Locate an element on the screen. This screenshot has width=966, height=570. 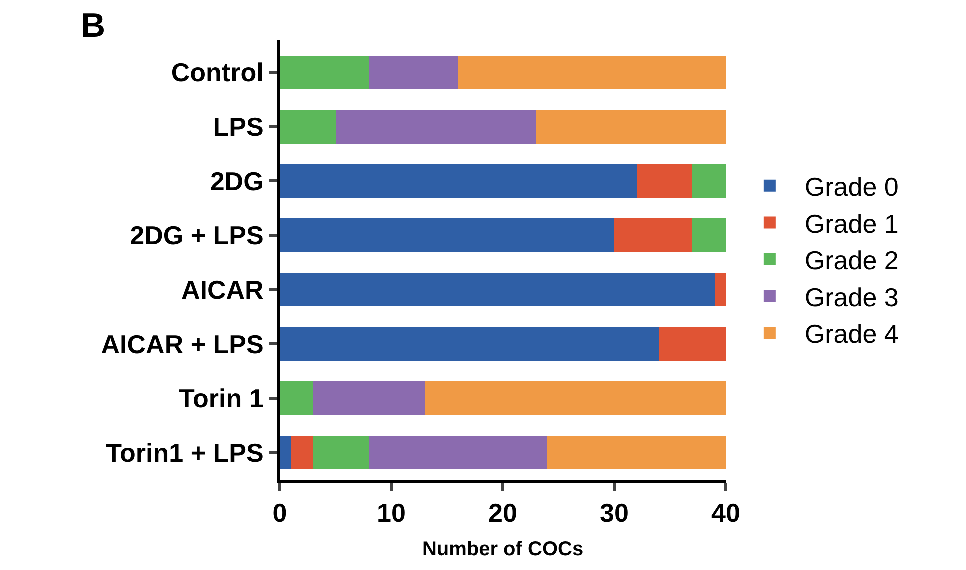
y-tick-label: Torin 1 is located at coordinates (221, 399).